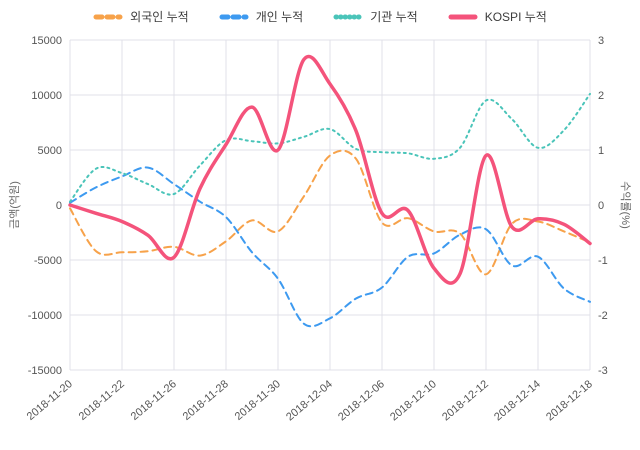  What do you see at coordinates (45, 316) in the screenshot?
I see `y-left-tick-label: -10000` at bounding box center [45, 316].